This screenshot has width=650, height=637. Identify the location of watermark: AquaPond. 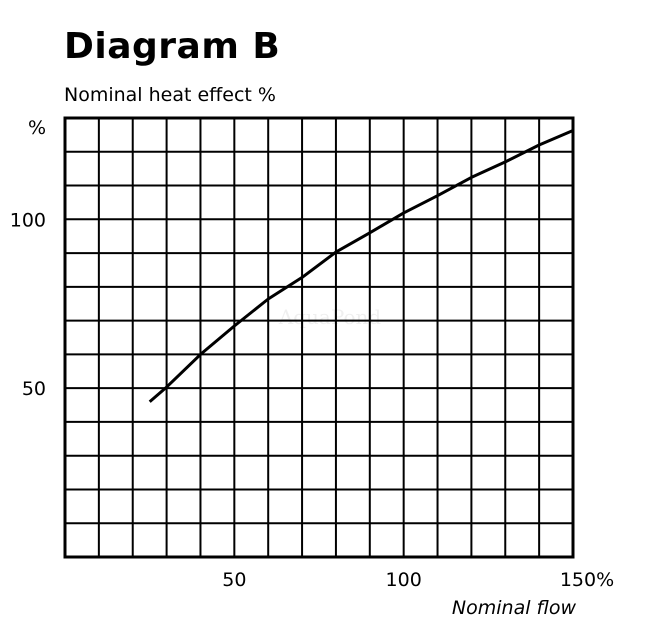
(330, 317).